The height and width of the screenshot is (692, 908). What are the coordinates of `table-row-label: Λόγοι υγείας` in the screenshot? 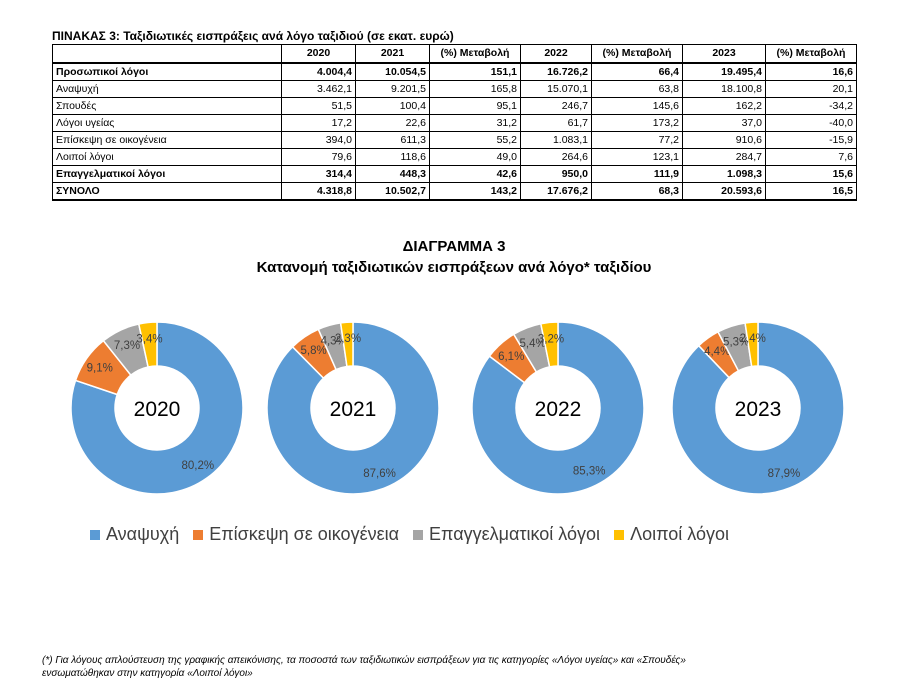 It's located at (167, 123).